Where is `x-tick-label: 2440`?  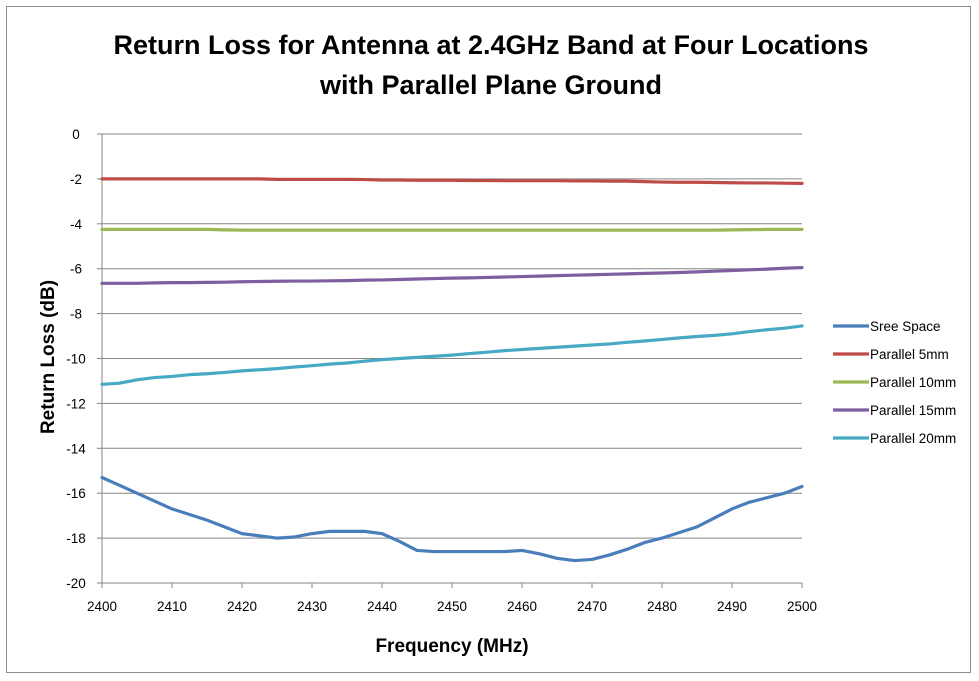
x-tick-label: 2440 is located at coordinates (382, 606).